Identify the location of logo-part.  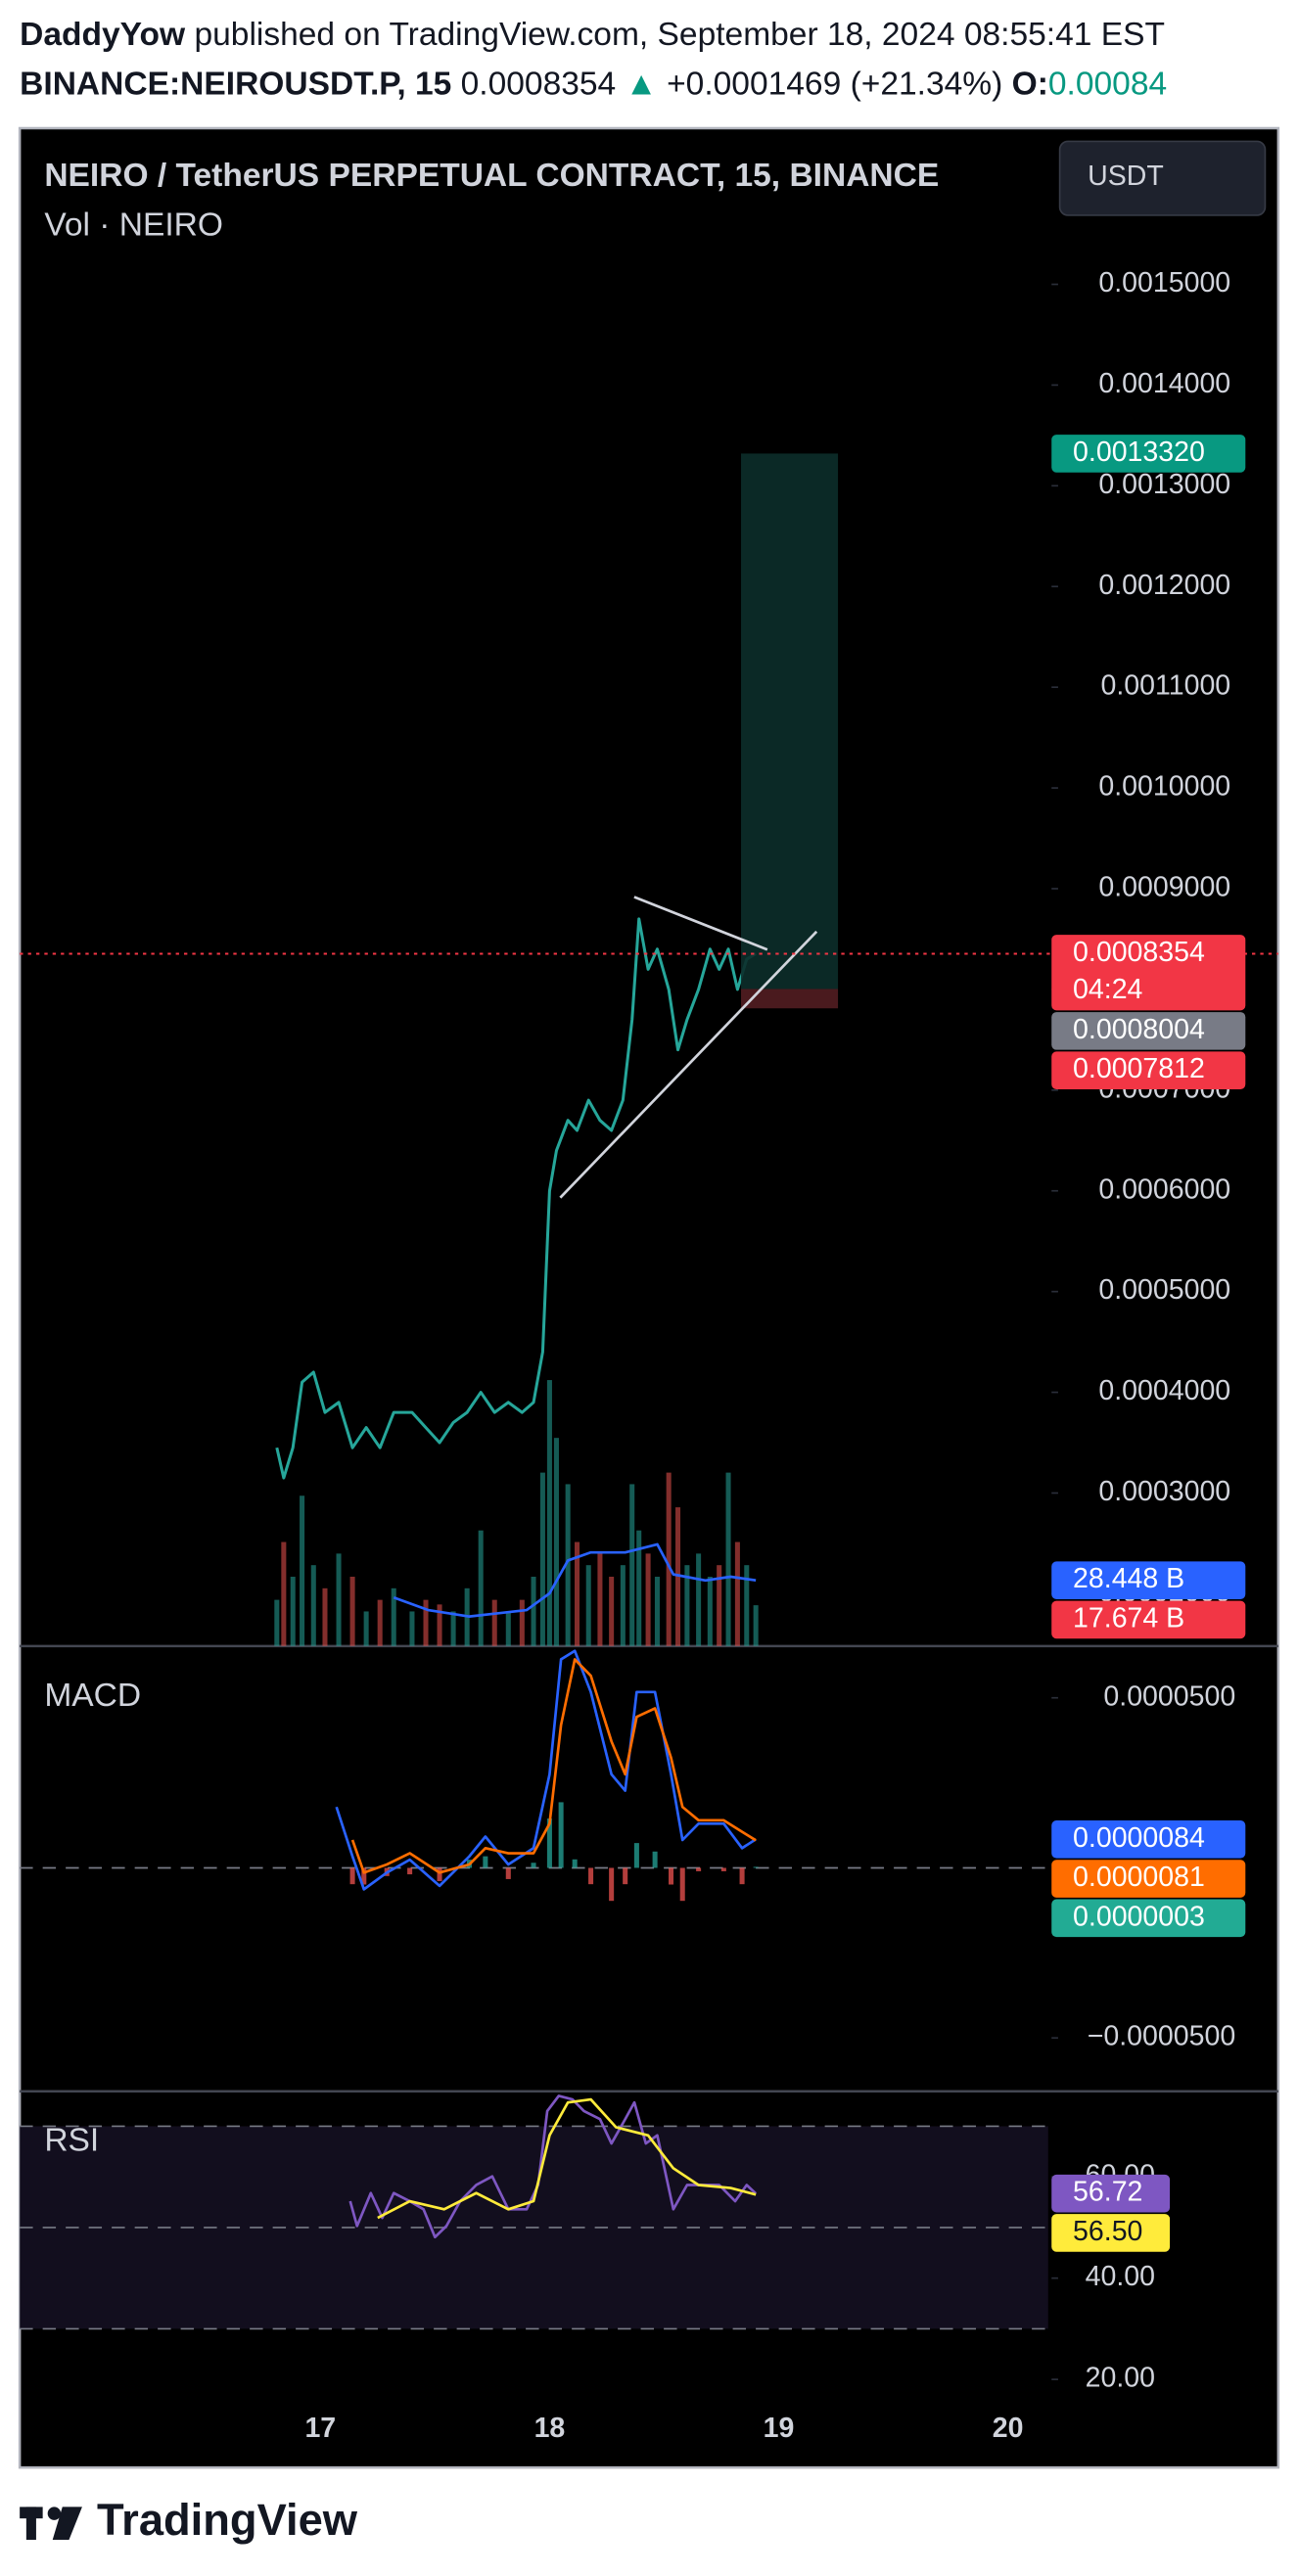
(55, 2514).